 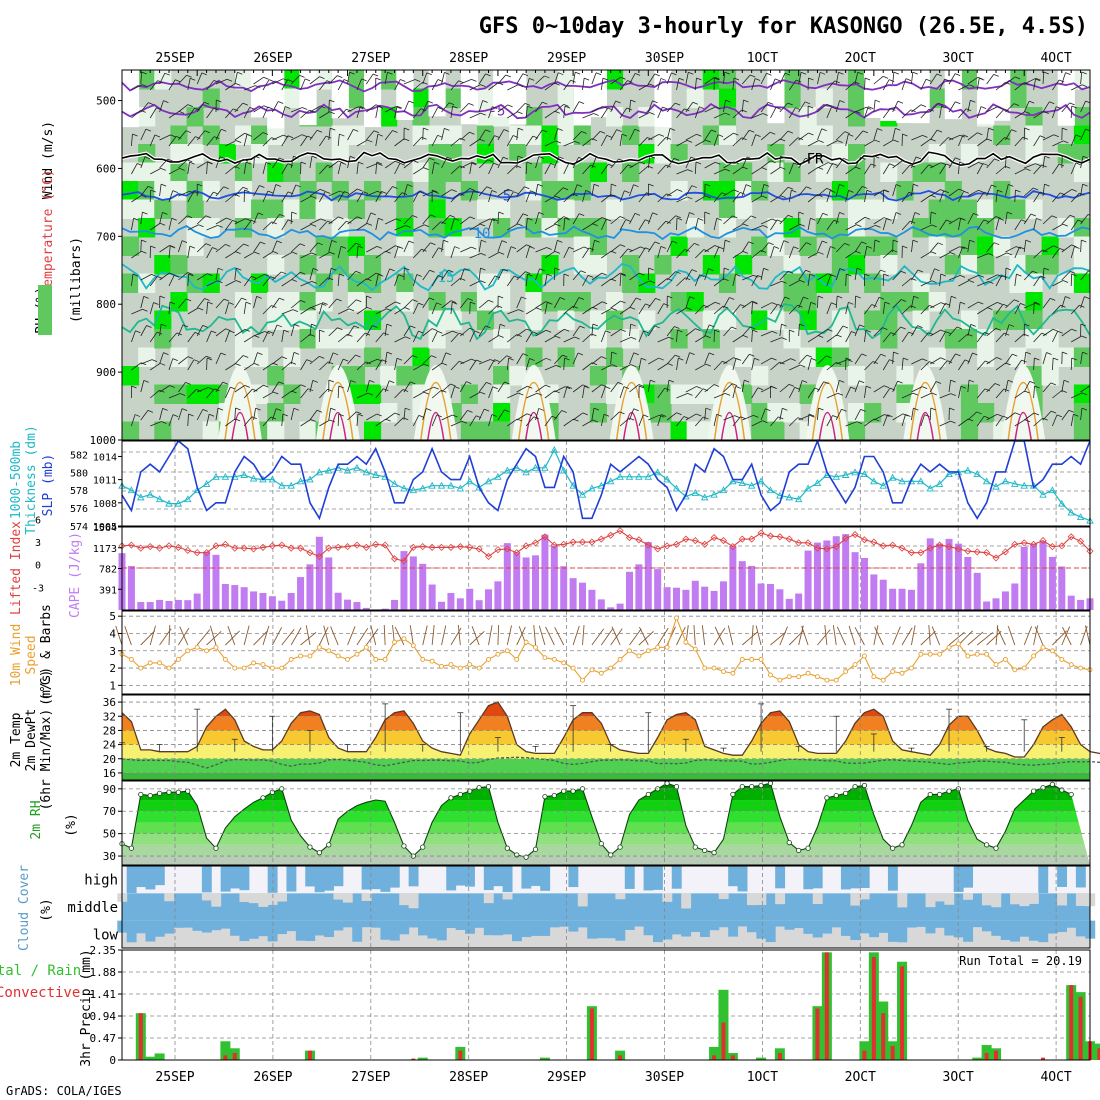 What do you see at coordinates (729, 426) in the screenshot?
I see `hot-contour` at bounding box center [729, 426].